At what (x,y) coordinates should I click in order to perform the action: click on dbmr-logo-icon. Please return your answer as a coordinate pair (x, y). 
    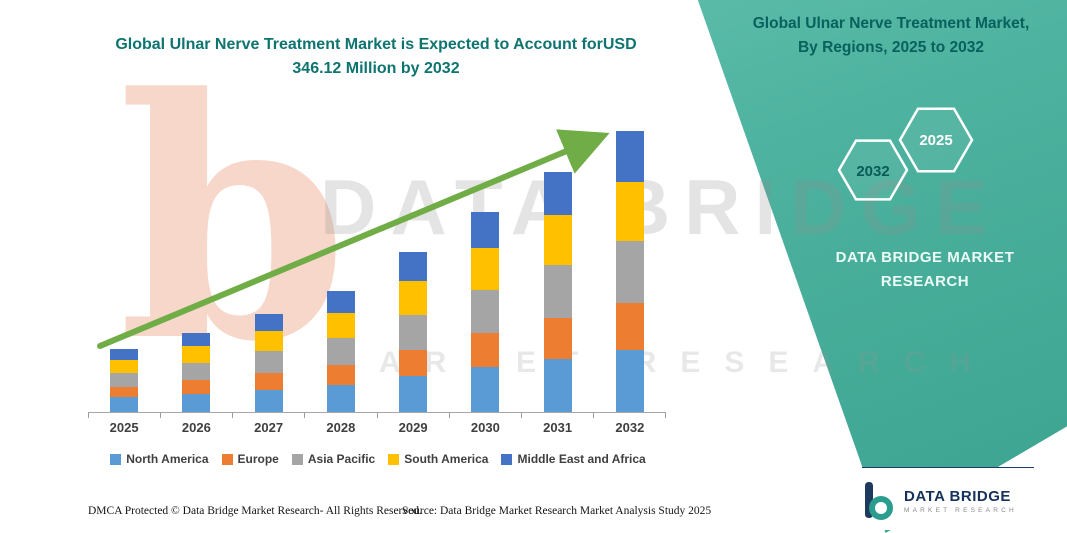
    Looking at the image, I should click on (879, 501).